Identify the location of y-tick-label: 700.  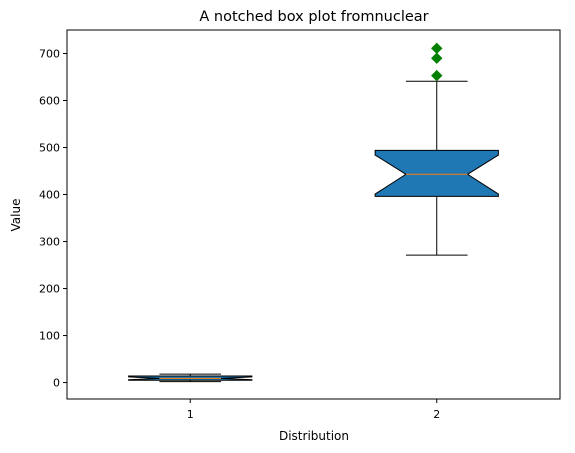
(49, 54).